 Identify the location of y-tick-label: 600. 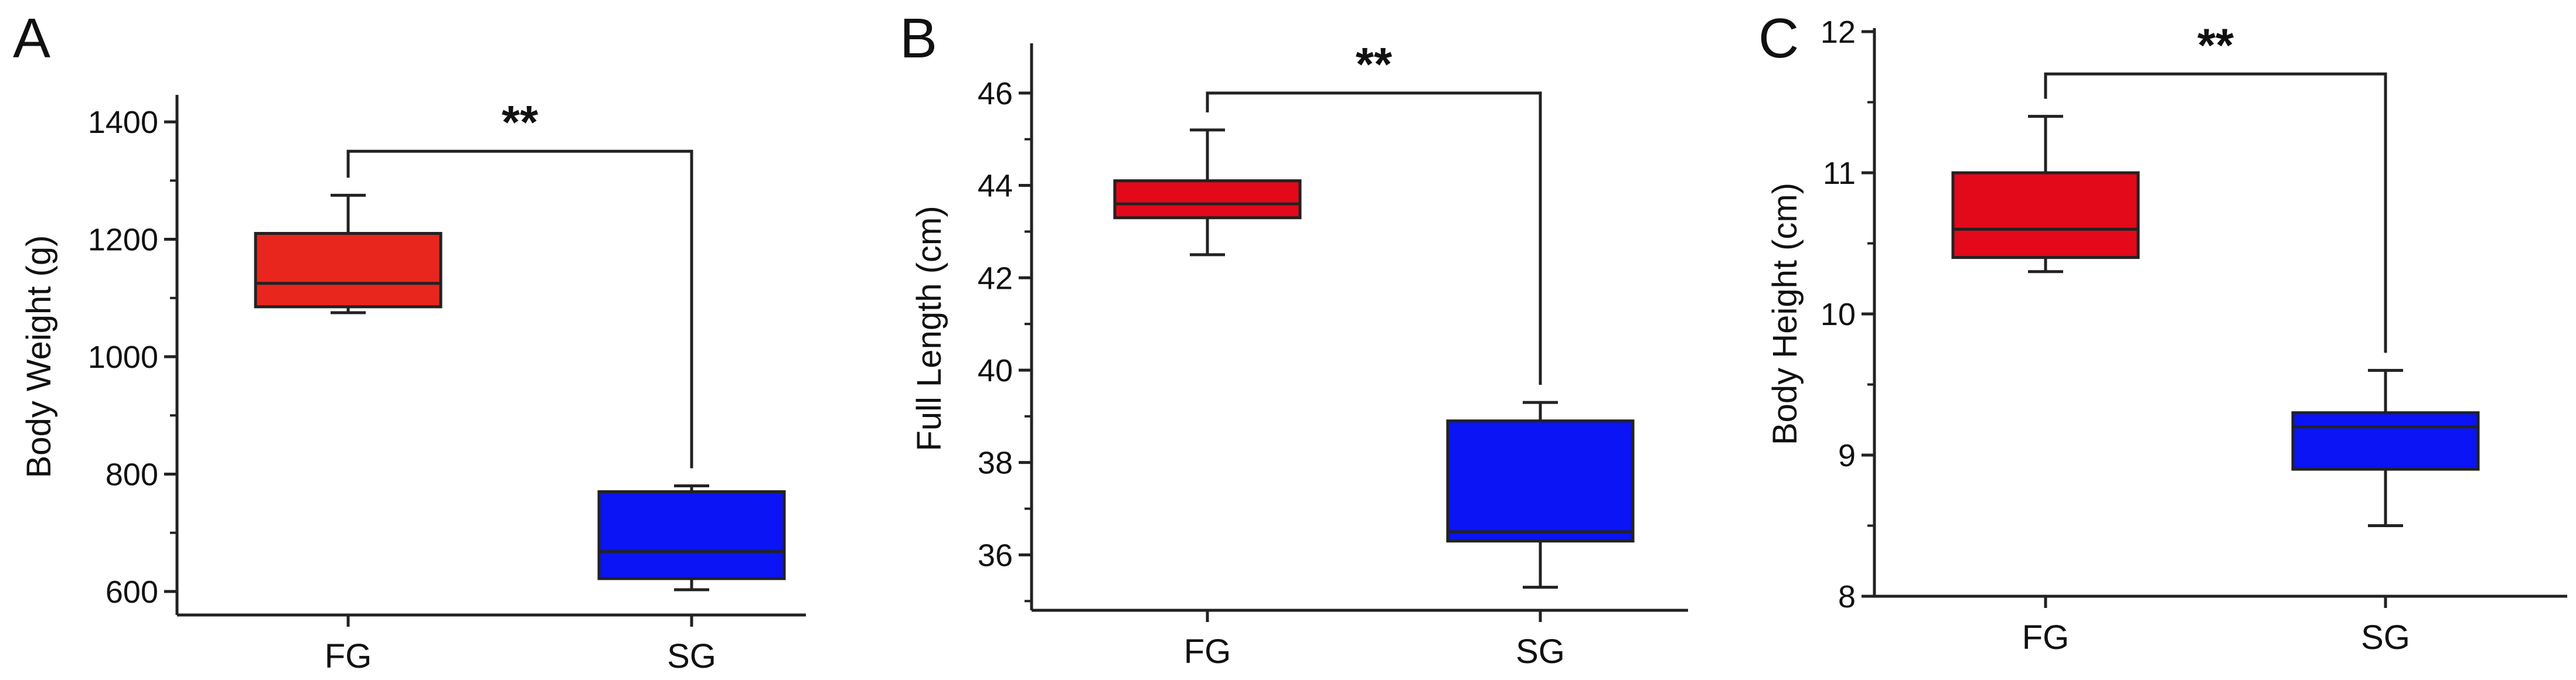
(132, 592).